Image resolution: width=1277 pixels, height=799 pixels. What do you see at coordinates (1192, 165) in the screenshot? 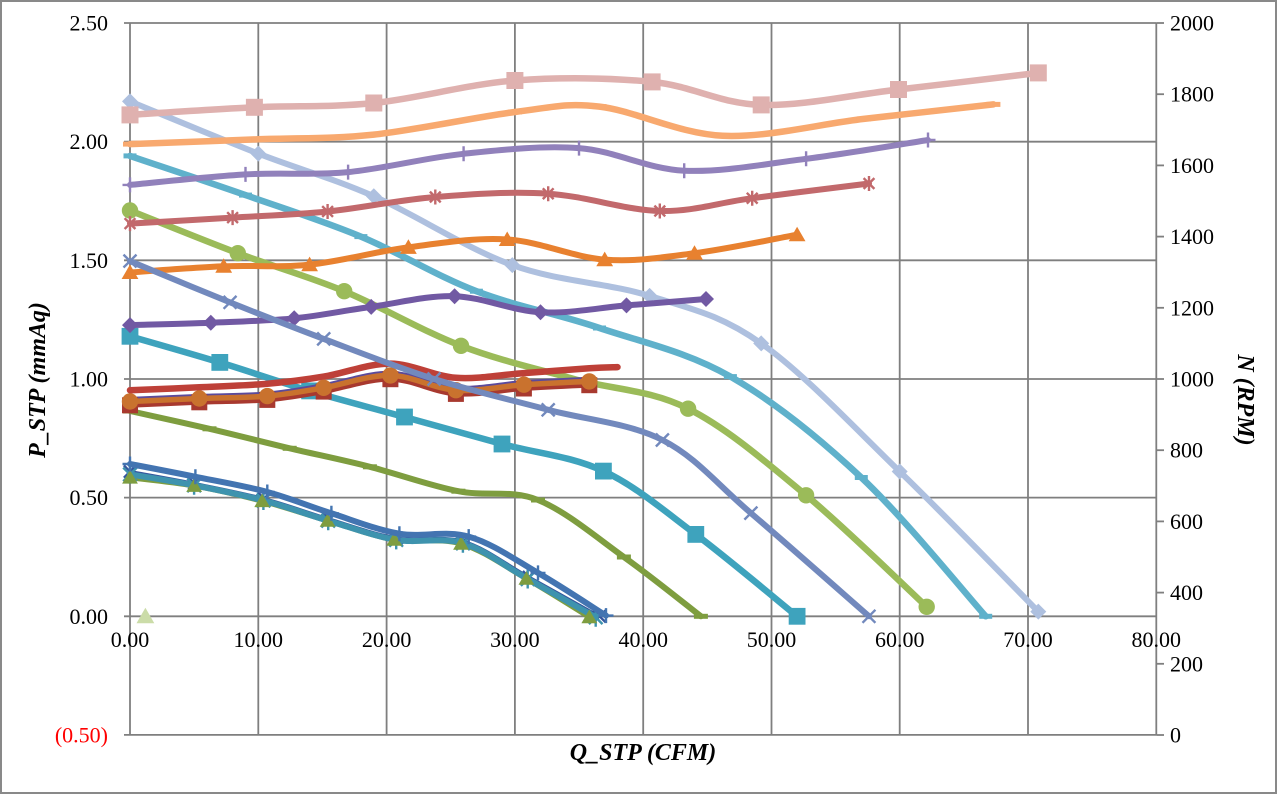
I see `svg-text: 1600` at bounding box center [1192, 165].